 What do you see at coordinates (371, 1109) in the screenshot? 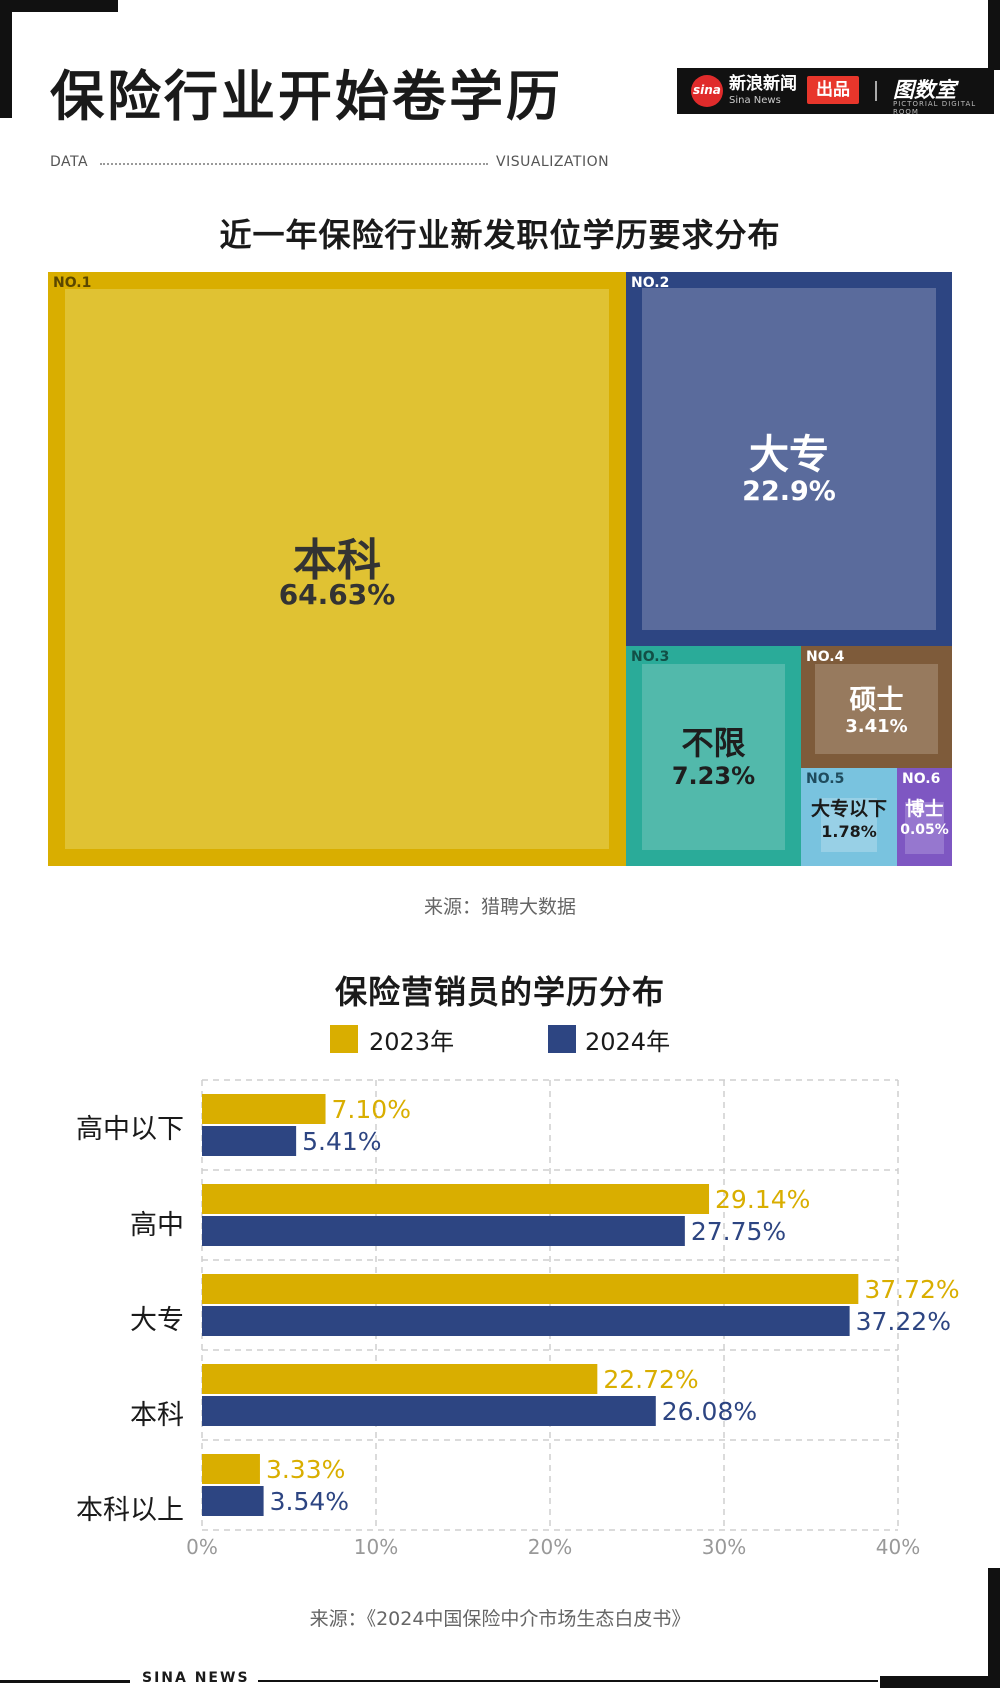
I see `bar-value-label: 7.10%` at bounding box center [371, 1109].